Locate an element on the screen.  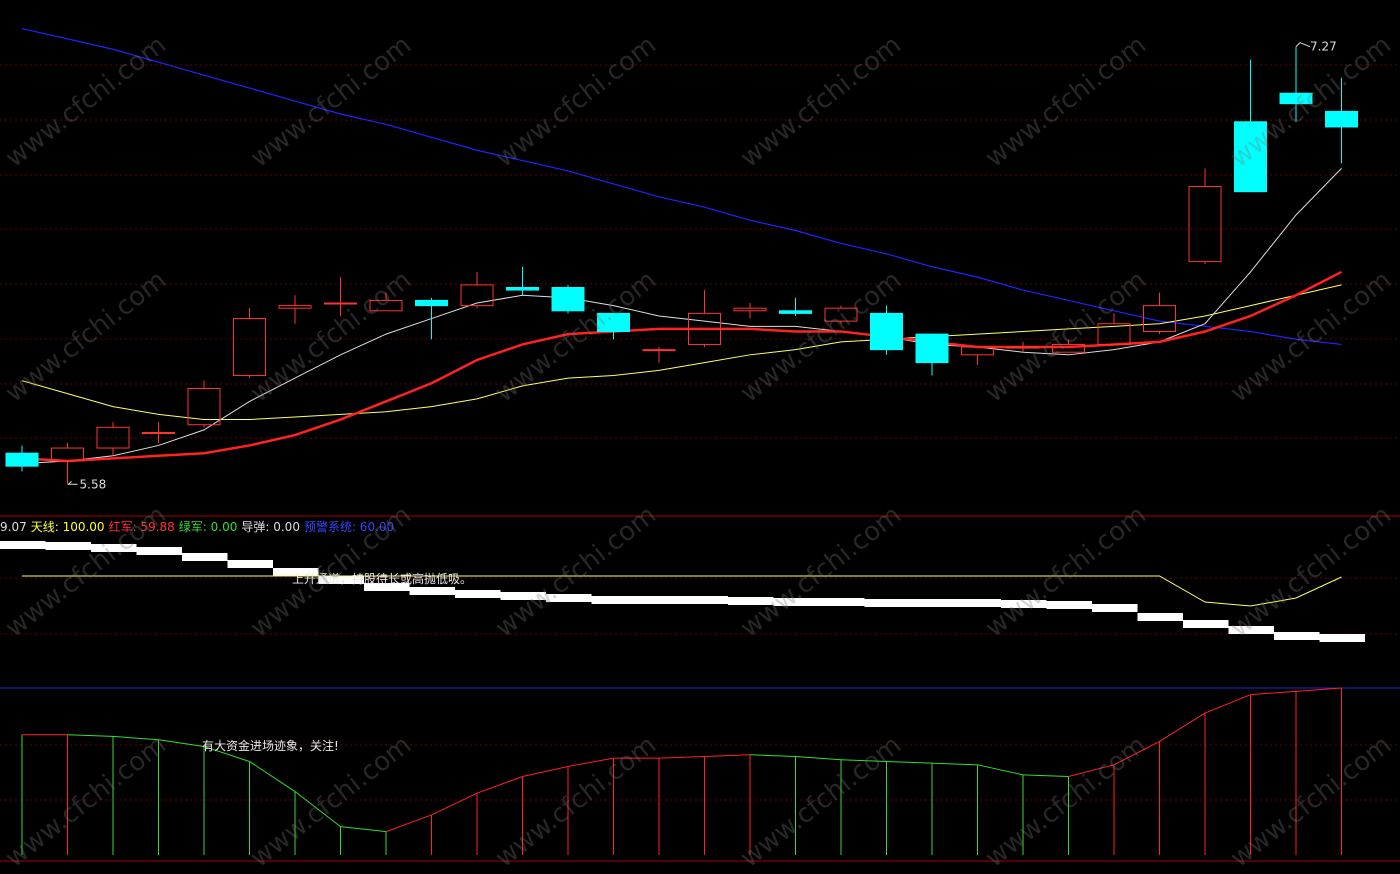
low-marker is located at coordinates (72, 482).